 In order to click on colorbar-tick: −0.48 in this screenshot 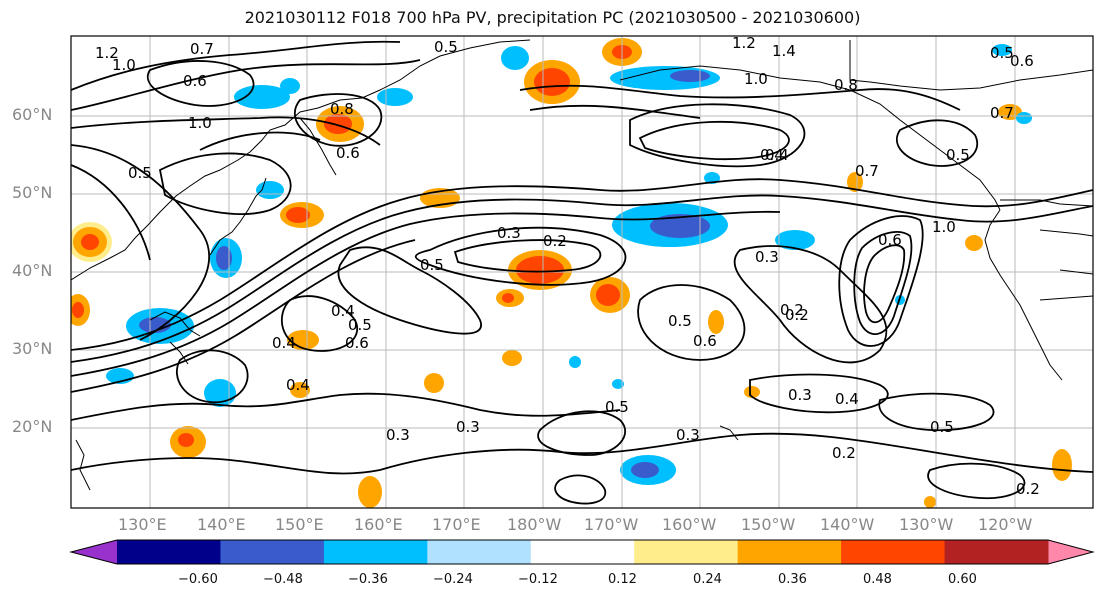, I will do `click(283, 579)`.